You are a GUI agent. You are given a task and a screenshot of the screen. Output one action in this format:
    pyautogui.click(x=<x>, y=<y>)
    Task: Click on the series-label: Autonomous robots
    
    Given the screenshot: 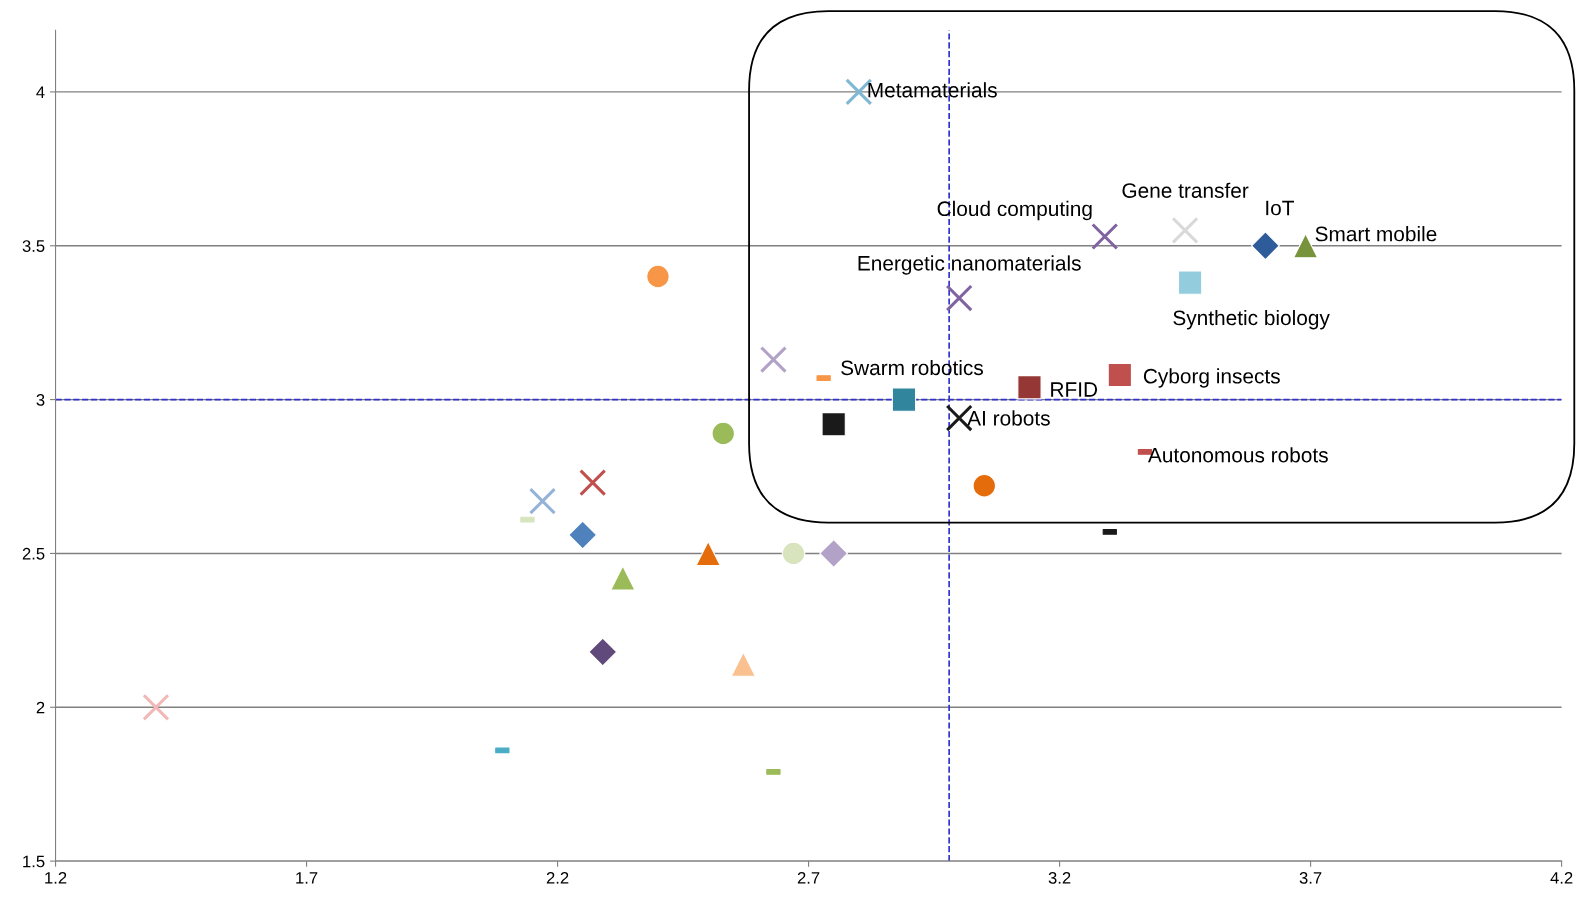 What is the action you would take?
    pyautogui.click(x=1237, y=455)
    